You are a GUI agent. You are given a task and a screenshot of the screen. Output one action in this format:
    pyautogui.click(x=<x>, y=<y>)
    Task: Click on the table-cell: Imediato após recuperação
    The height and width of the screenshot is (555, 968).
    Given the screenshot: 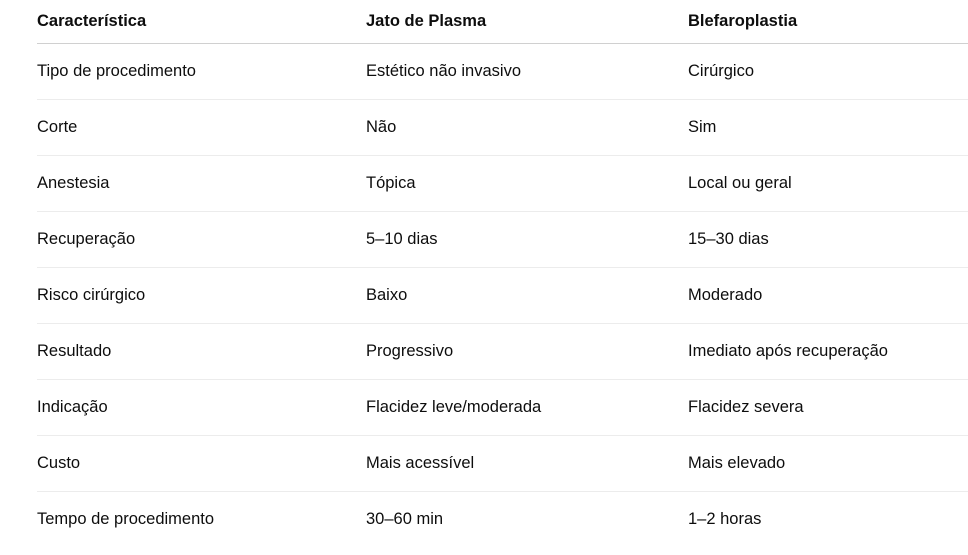 What is the action you would take?
    pyautogui.click(x=828, y=351)
    